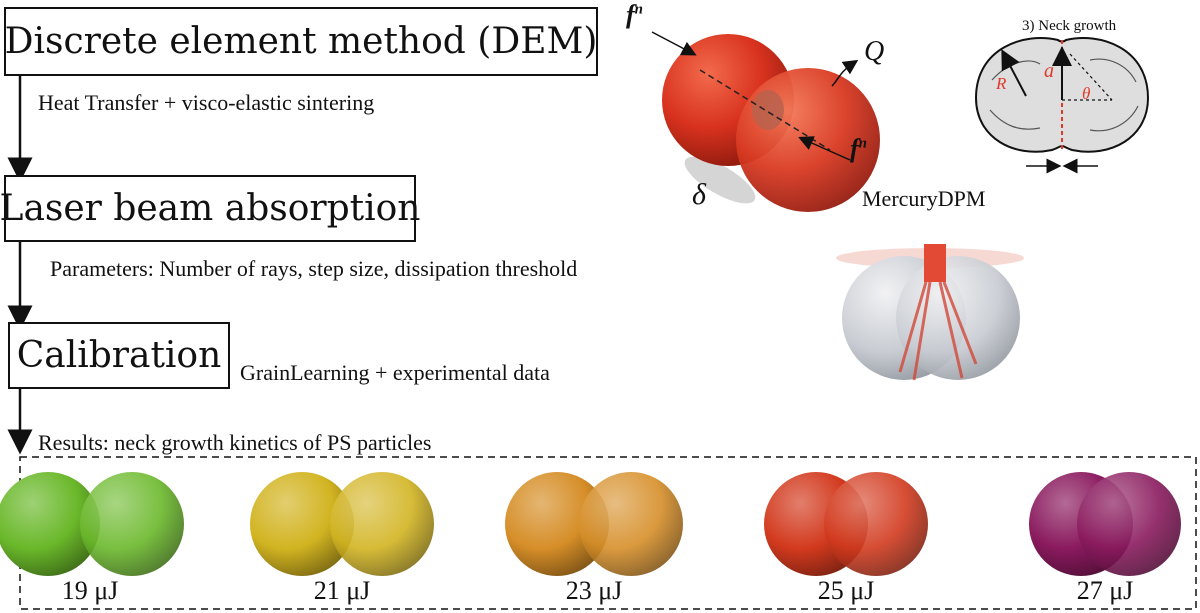  I want to click on radius-label: R, so click(1001, 83).